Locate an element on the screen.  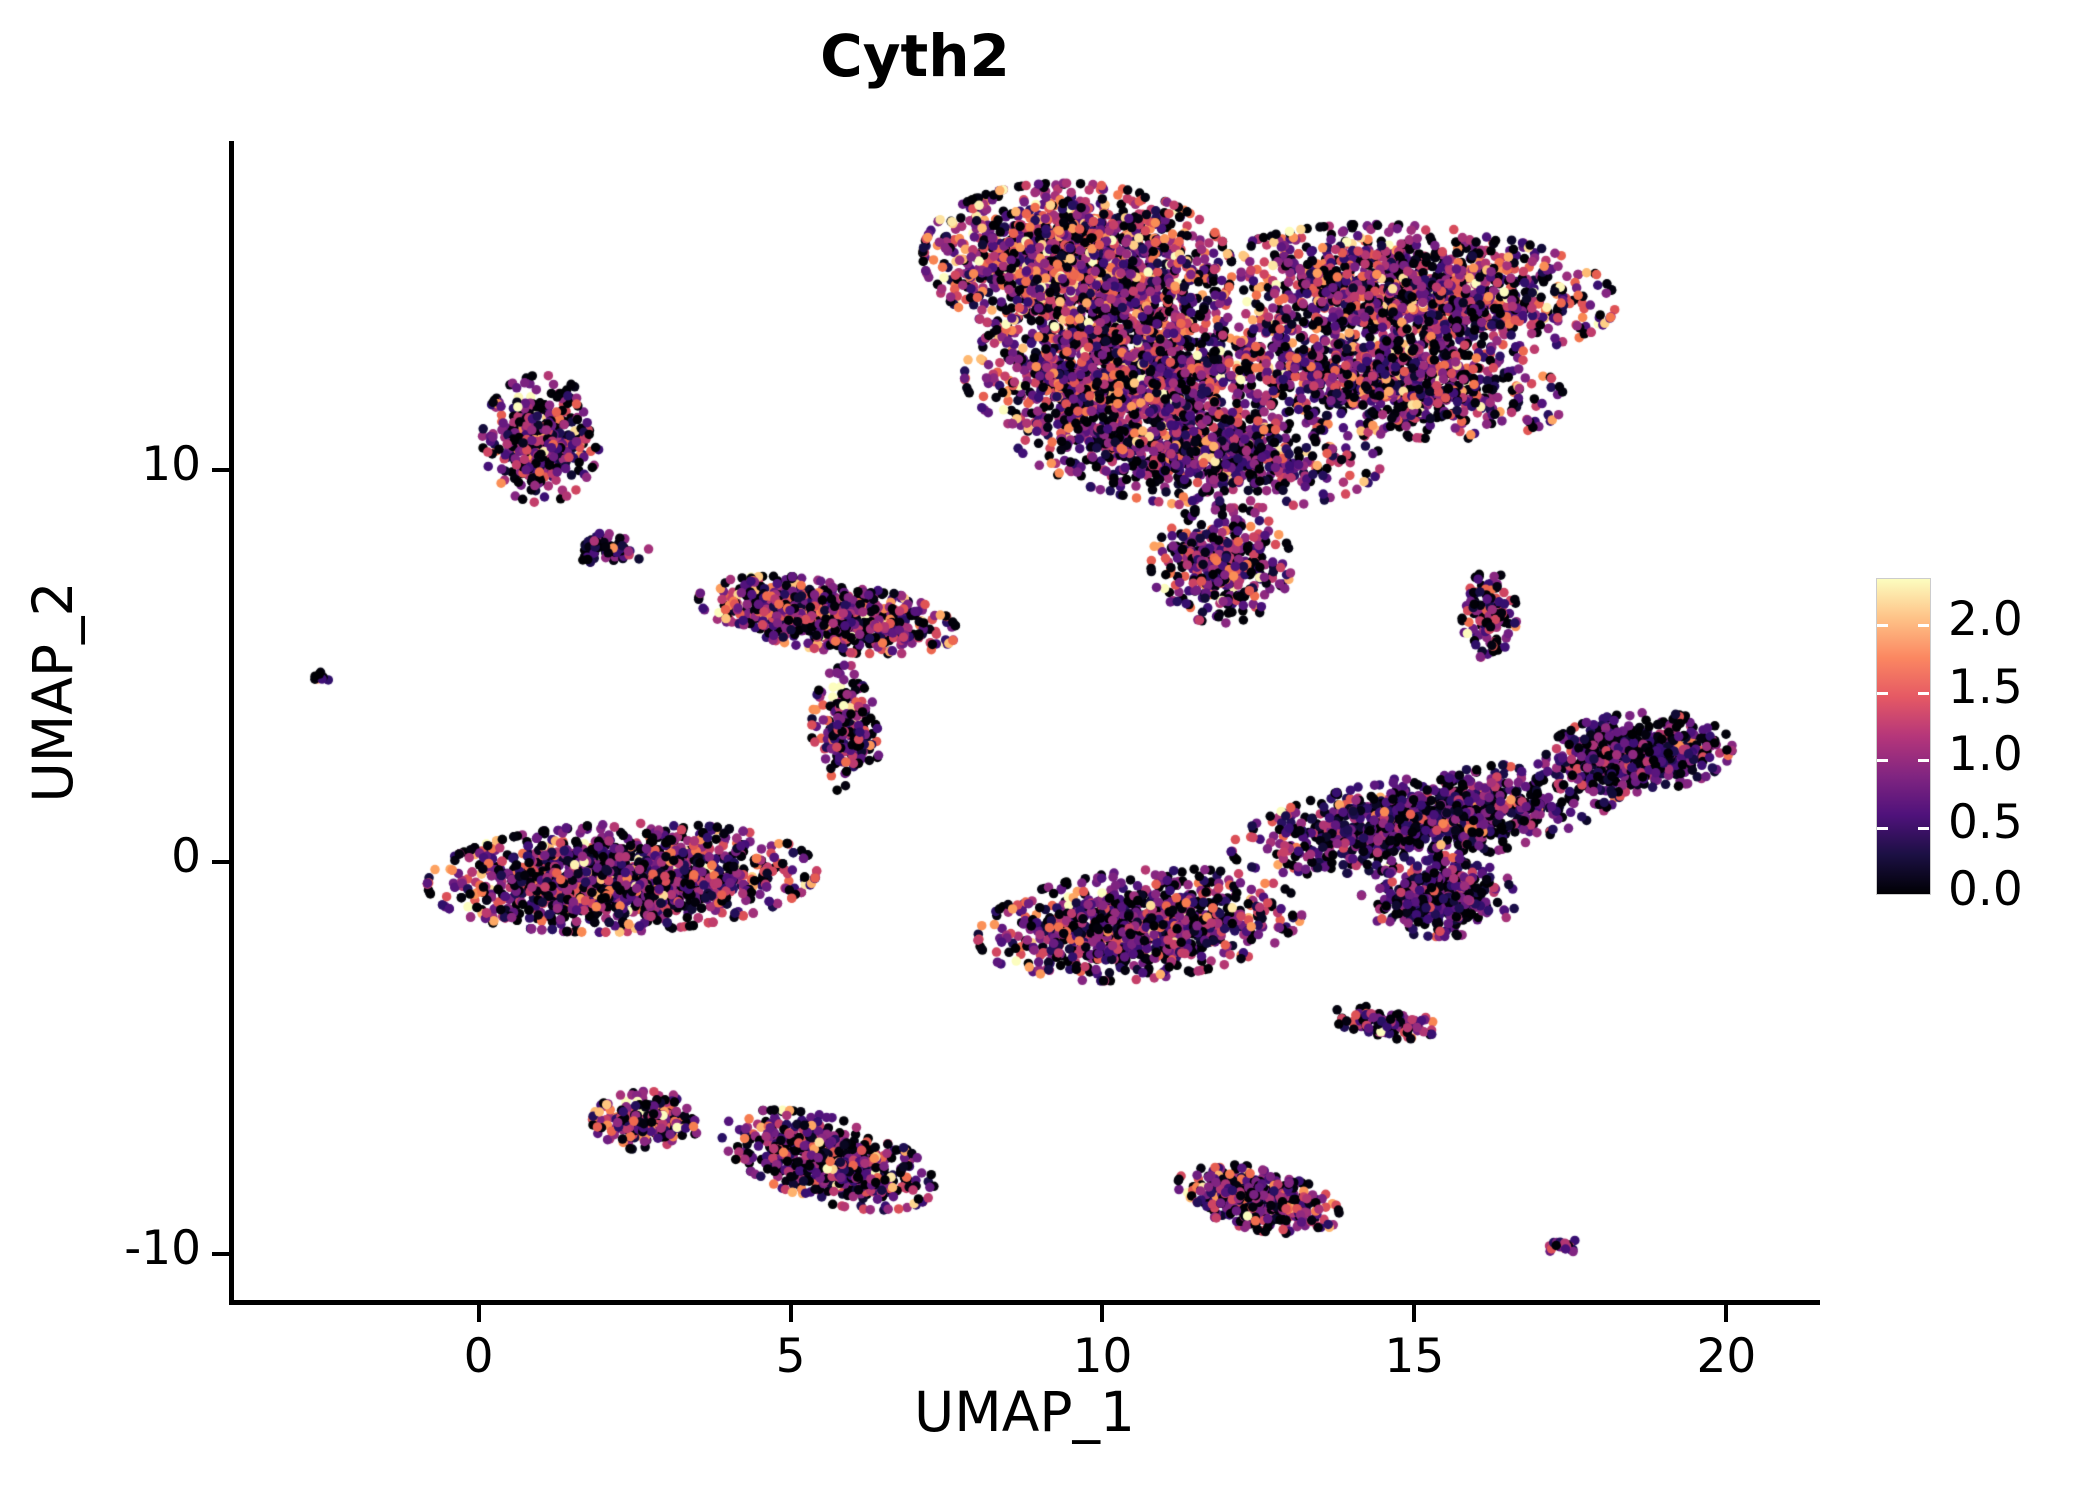
colorbar-gradient is located at coordinates (1903, 736).